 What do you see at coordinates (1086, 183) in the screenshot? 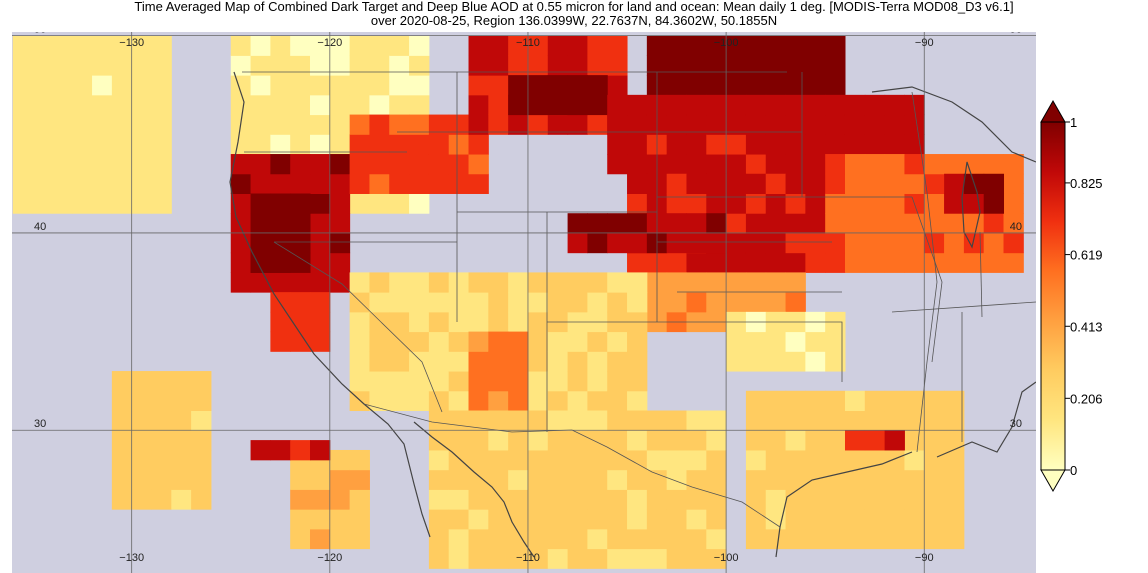
I see `colorbar-tick-label: 0.825` at bounding box center [1086, 183].